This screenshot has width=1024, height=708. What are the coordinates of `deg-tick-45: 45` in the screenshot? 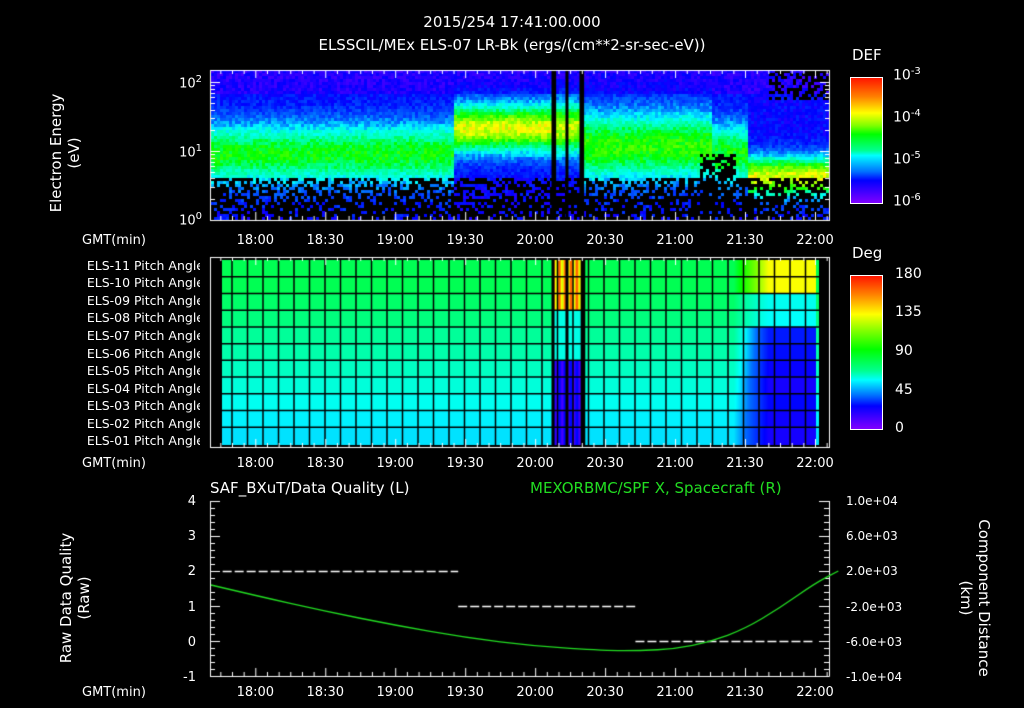 It's located at (904, 390).